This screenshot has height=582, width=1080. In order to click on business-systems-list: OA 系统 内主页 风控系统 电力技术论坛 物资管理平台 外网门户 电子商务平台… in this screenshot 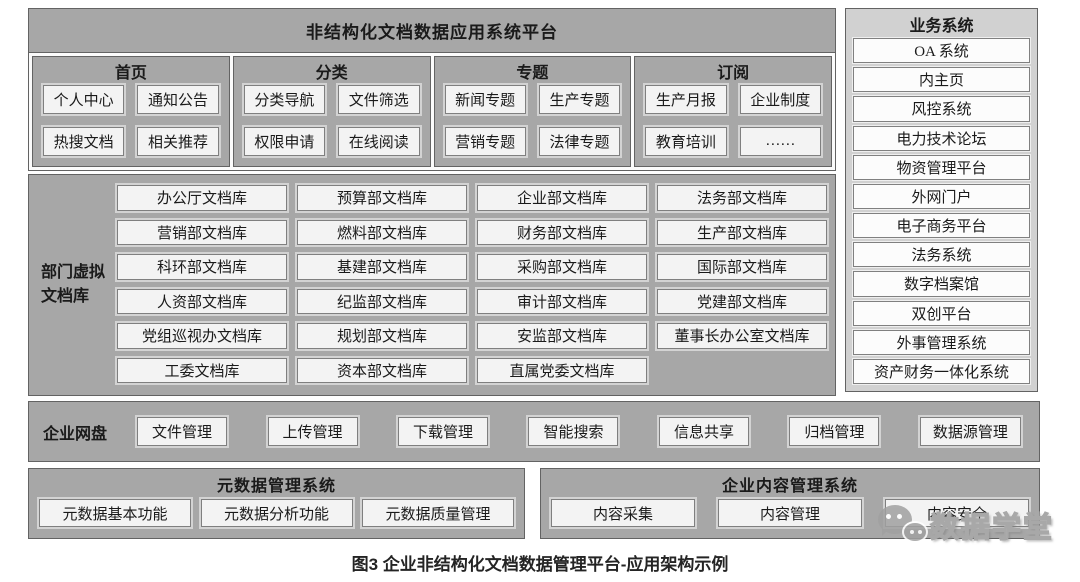, I will do `click(941, 214)`.